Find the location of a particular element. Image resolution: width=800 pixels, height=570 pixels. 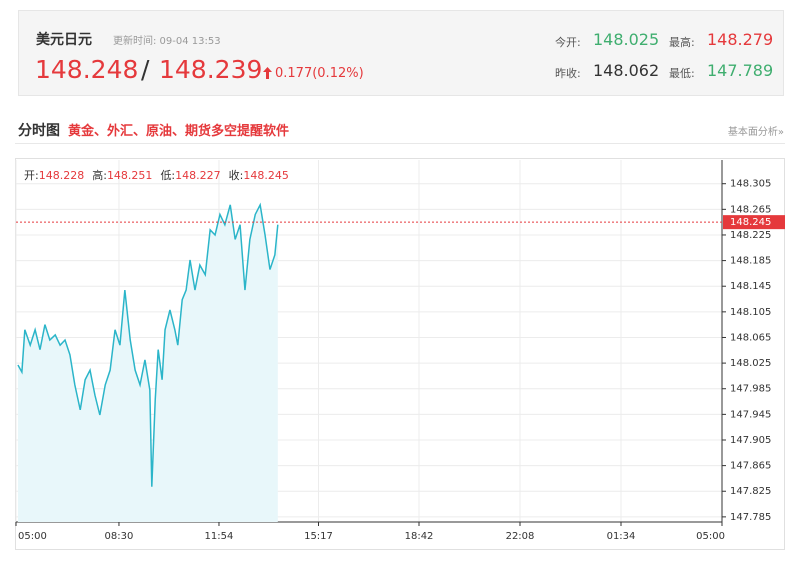

stat-label: 今开: is located at coordinates (568, 42).